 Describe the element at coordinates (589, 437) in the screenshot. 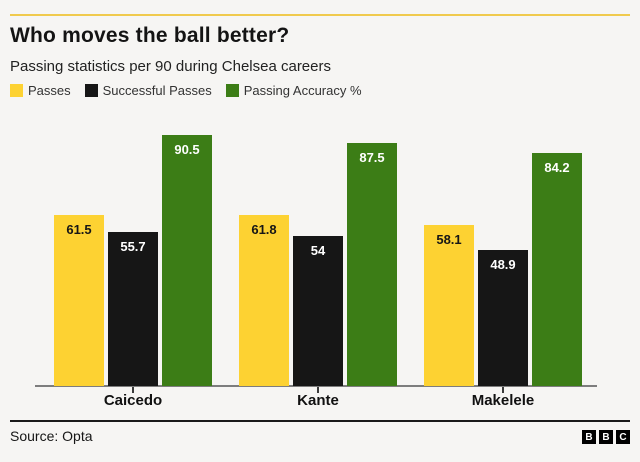

I see `bbc-logo-block-1: B` at that location.